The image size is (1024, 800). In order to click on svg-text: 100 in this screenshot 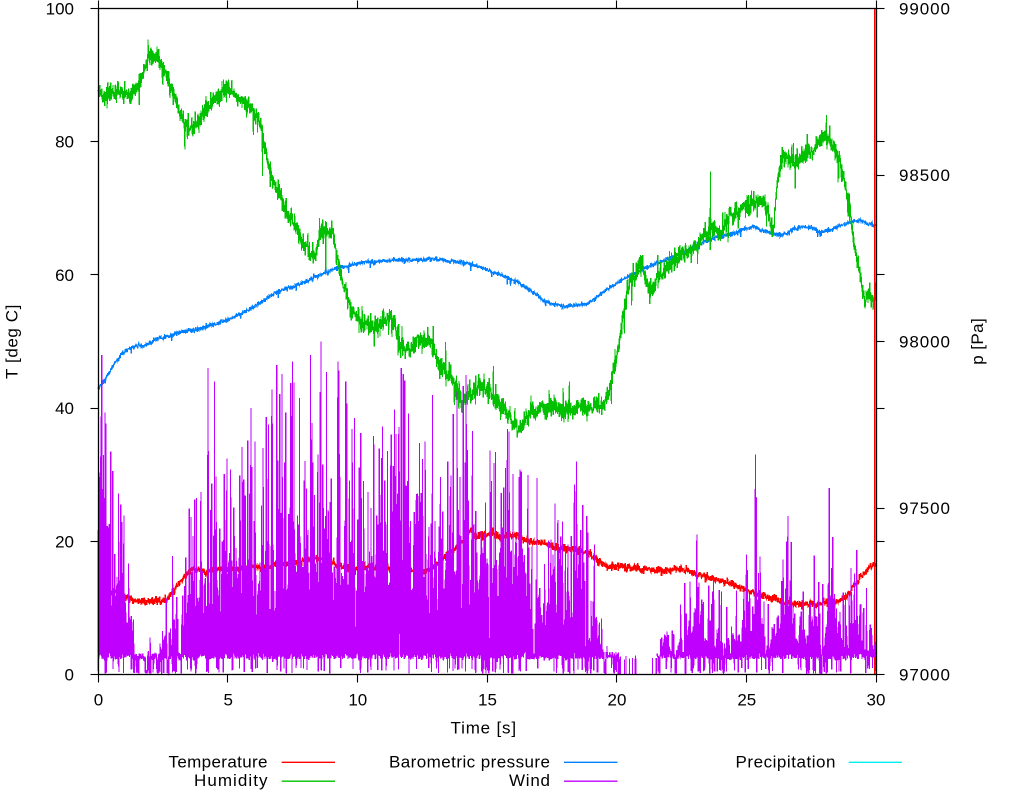, I will do `click(60, 9)`.